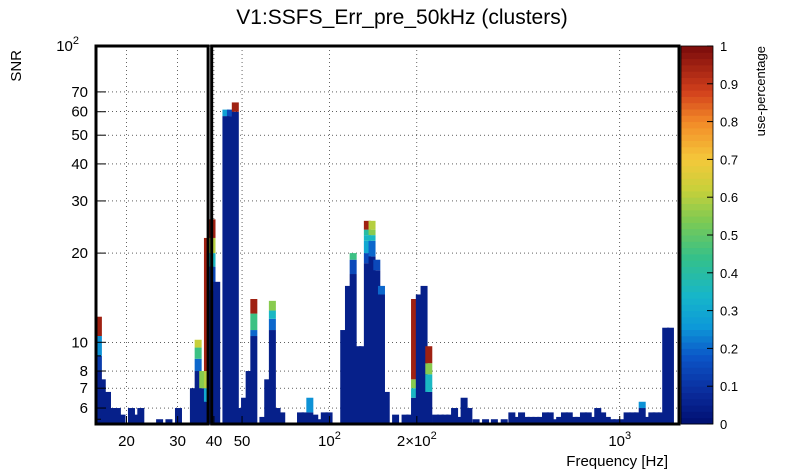 This screenshot has height=472, width=805. I want to click on chart-title: V1:SSFS_Err_pre_50kHz (clusters), so click(401, 17).